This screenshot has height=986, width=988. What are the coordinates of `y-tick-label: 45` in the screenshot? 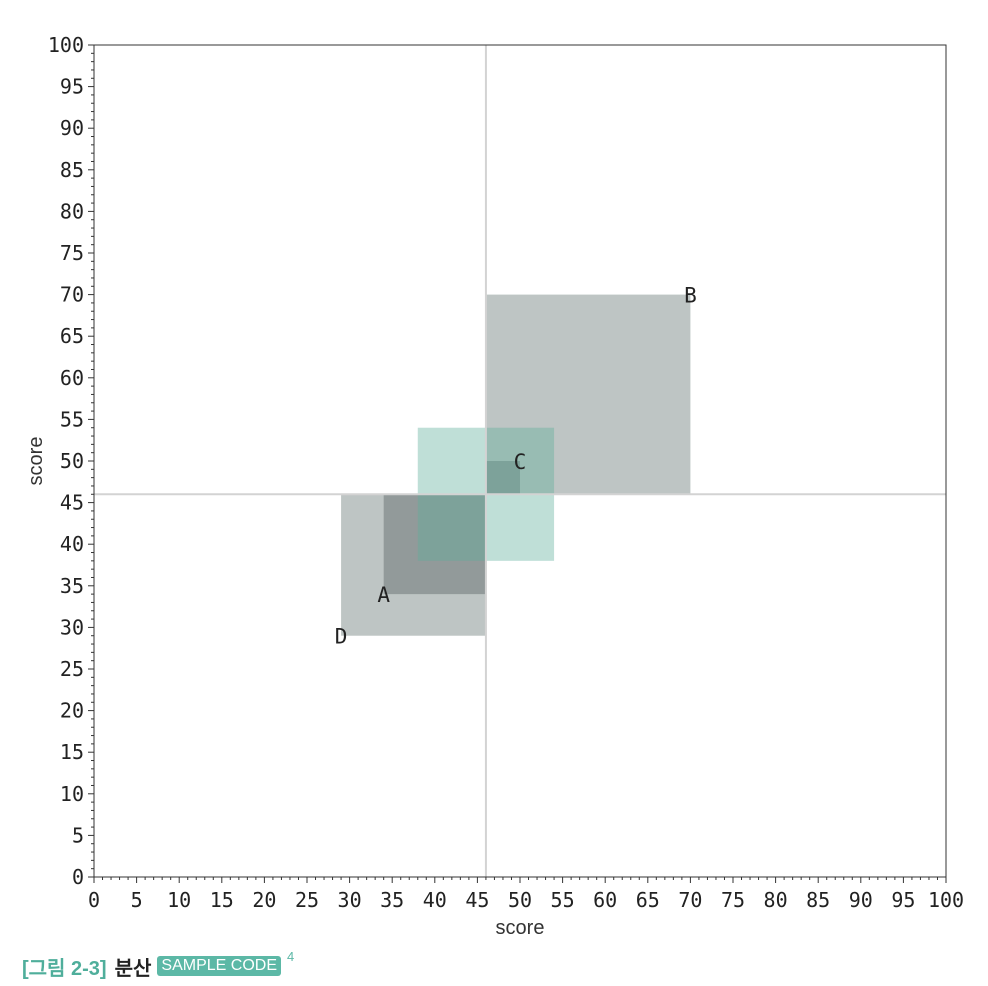 It's located at (72, 503).